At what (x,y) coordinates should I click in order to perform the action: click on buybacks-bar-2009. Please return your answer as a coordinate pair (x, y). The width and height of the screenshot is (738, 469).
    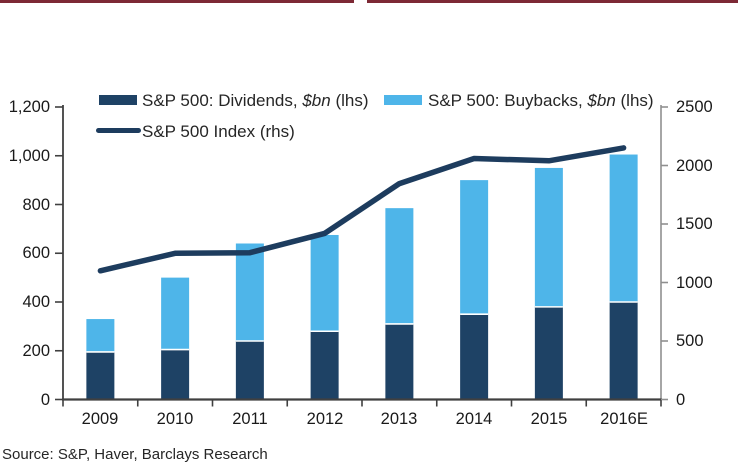
    Looking at the image, I should click on (100, 335).